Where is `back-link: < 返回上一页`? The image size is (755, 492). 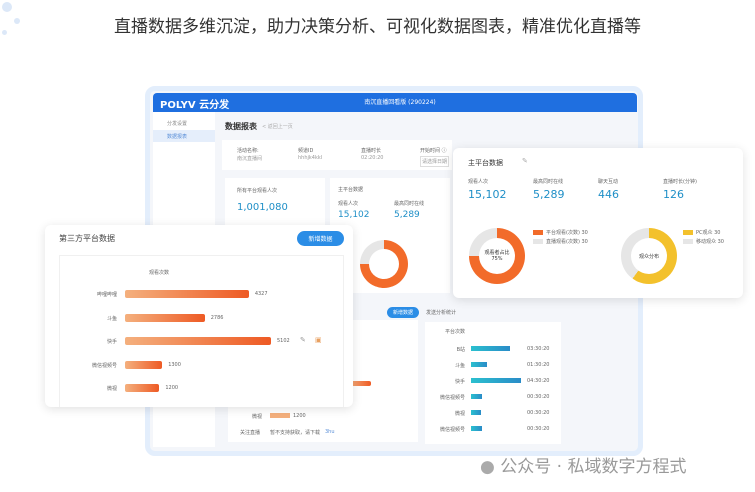
back-link: < 返回上一页 is located at coordinates (277, 127).